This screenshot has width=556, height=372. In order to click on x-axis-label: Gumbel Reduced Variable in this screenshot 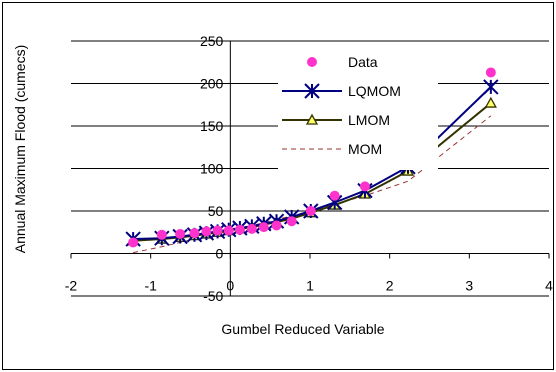, I will do `click(302, 329)`.